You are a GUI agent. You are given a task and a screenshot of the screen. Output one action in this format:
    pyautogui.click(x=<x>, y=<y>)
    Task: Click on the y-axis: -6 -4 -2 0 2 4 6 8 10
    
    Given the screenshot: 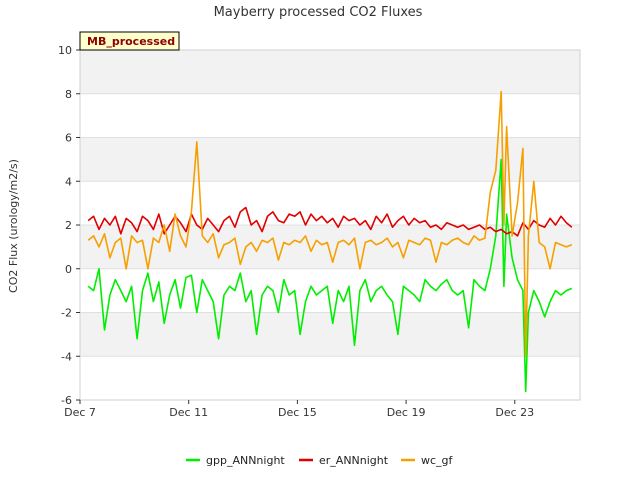 What is the action you would take?
    pyautogui.click(x=69, y=225)
    